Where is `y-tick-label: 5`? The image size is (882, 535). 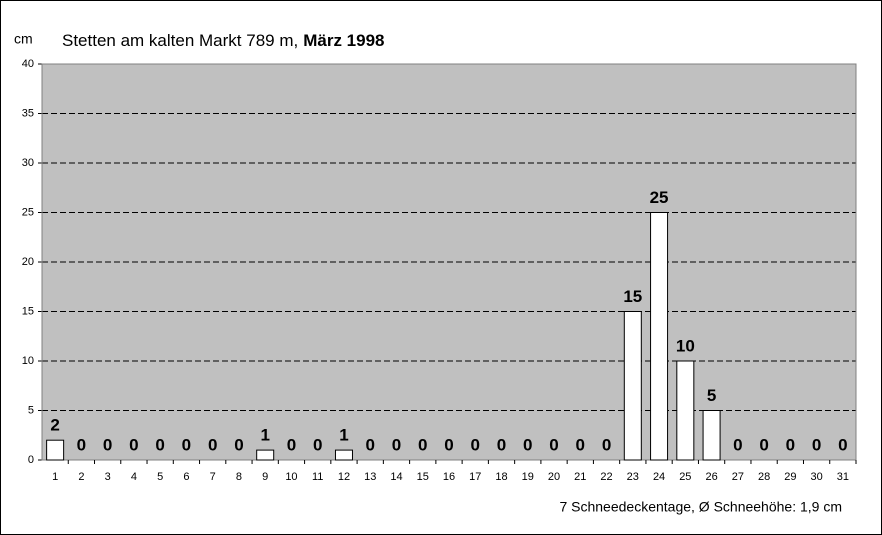
y-tick-label: 5 is located at coordinates (31, 410).